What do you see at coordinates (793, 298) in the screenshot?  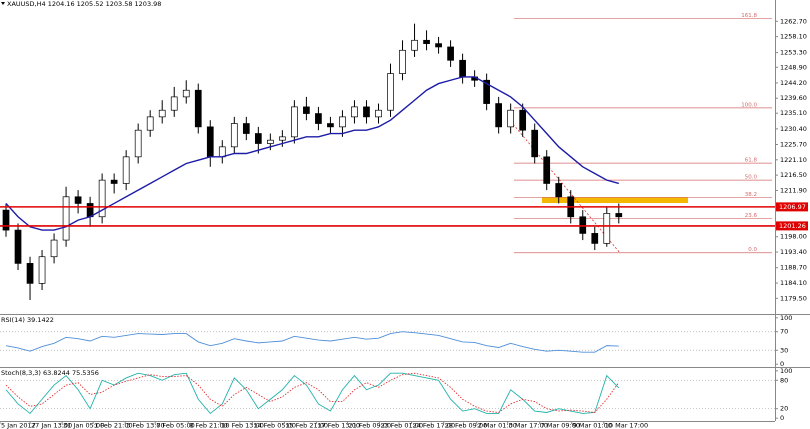 I see `y-tick-label: 1179.50` at bounding box center [793, 298].